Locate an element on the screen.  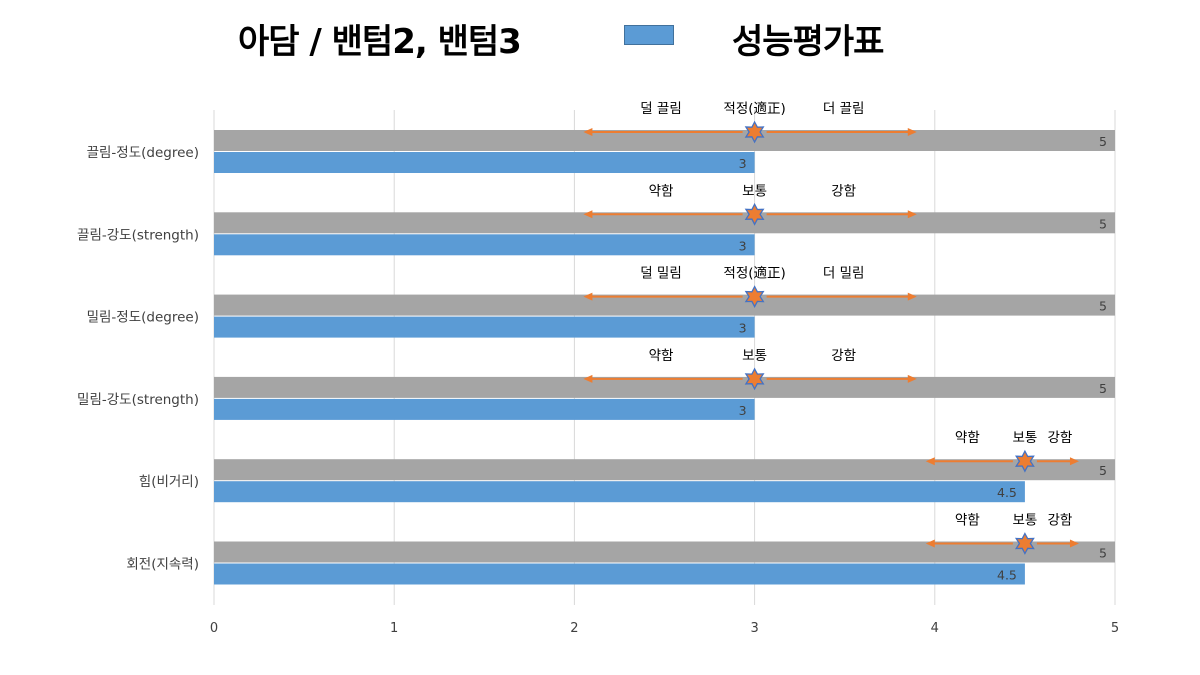
category-label: 밀림-강도(strength) is located at coordinates (138, 400).